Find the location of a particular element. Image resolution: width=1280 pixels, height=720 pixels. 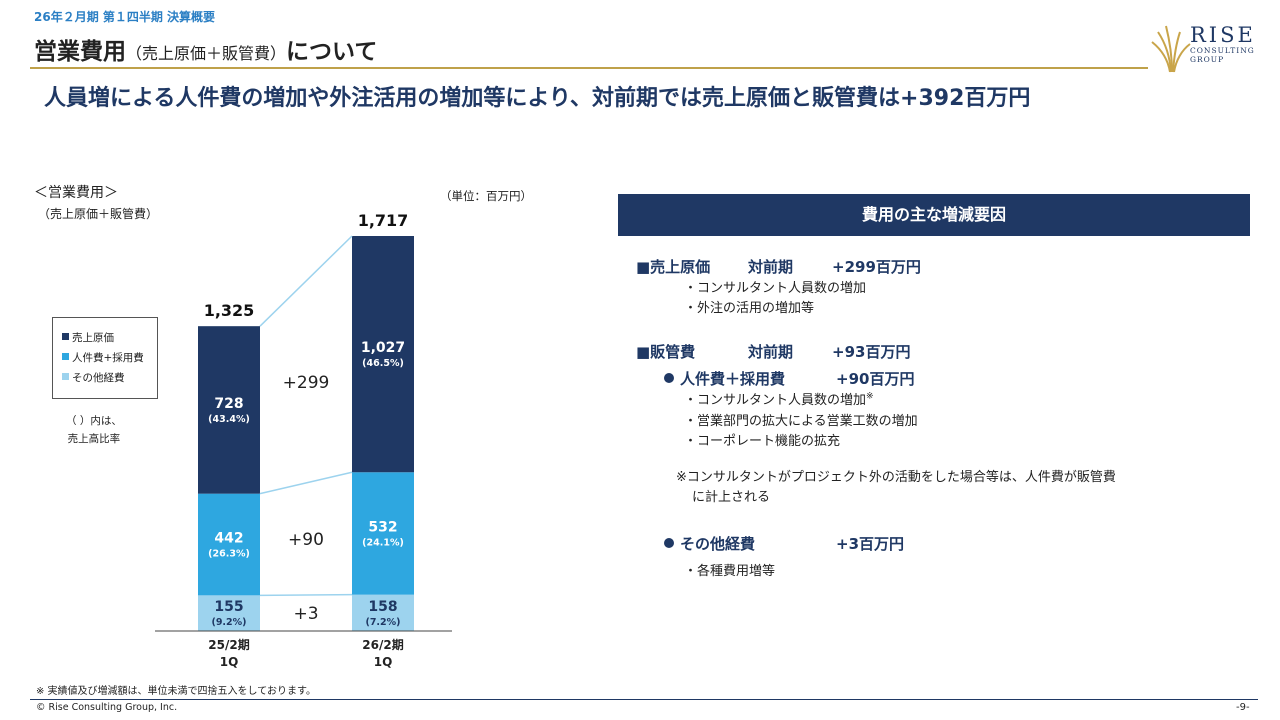

bar-total-label: 1,325 is located at coordinates (229, 310).